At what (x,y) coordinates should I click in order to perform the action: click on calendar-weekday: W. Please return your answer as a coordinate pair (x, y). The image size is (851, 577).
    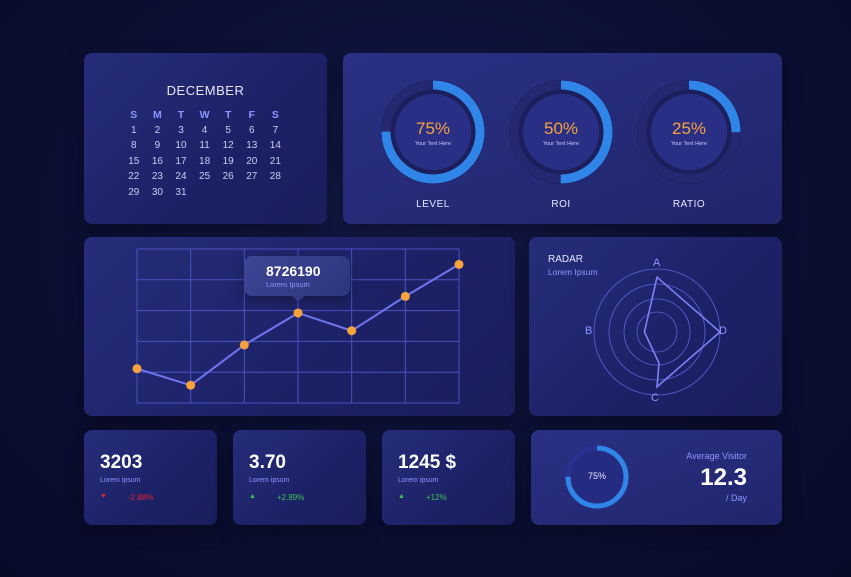
    Looking at the image, I should click on (204, 115).